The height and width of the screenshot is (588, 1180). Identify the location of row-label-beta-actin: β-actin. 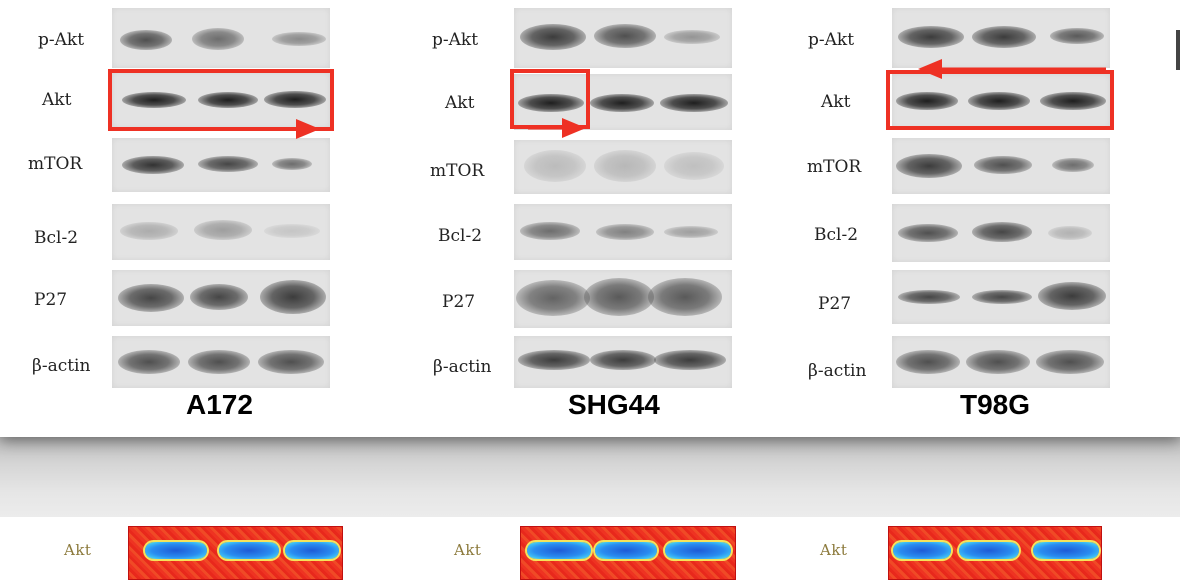
(61, 366).